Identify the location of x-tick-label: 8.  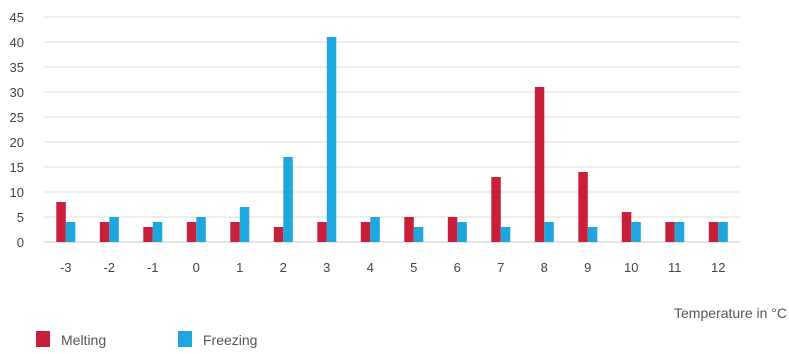
(544, 267).